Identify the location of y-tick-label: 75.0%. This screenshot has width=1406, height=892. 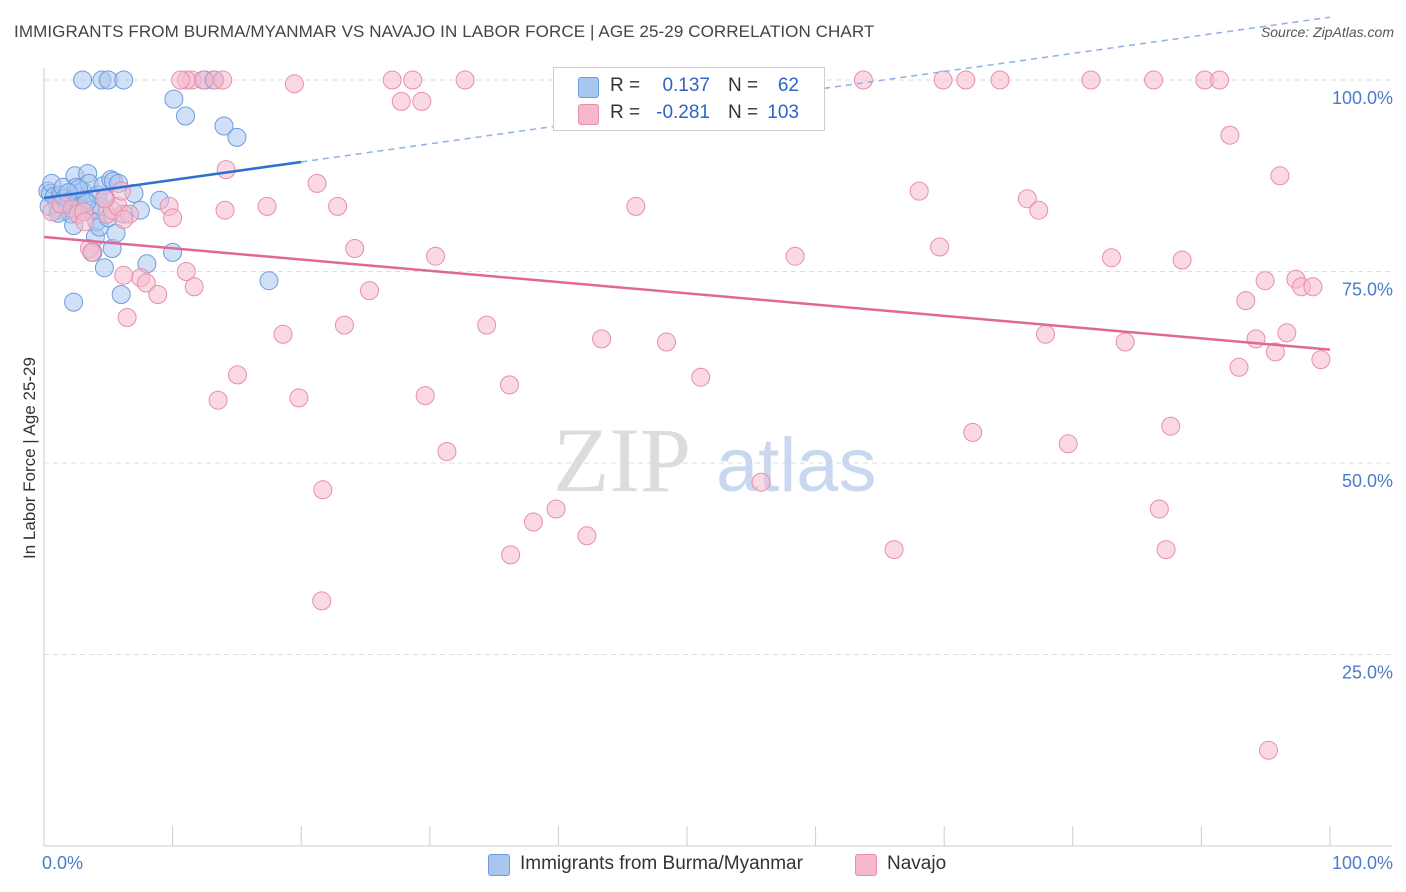
(1367, 290).